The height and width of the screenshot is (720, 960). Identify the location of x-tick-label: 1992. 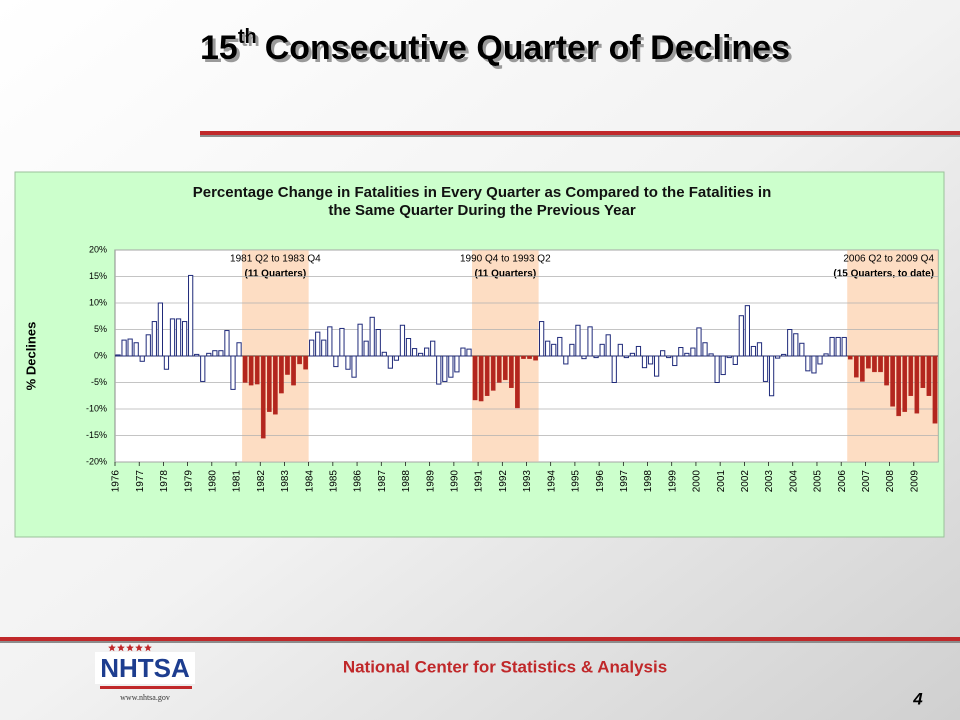
(503, 481).